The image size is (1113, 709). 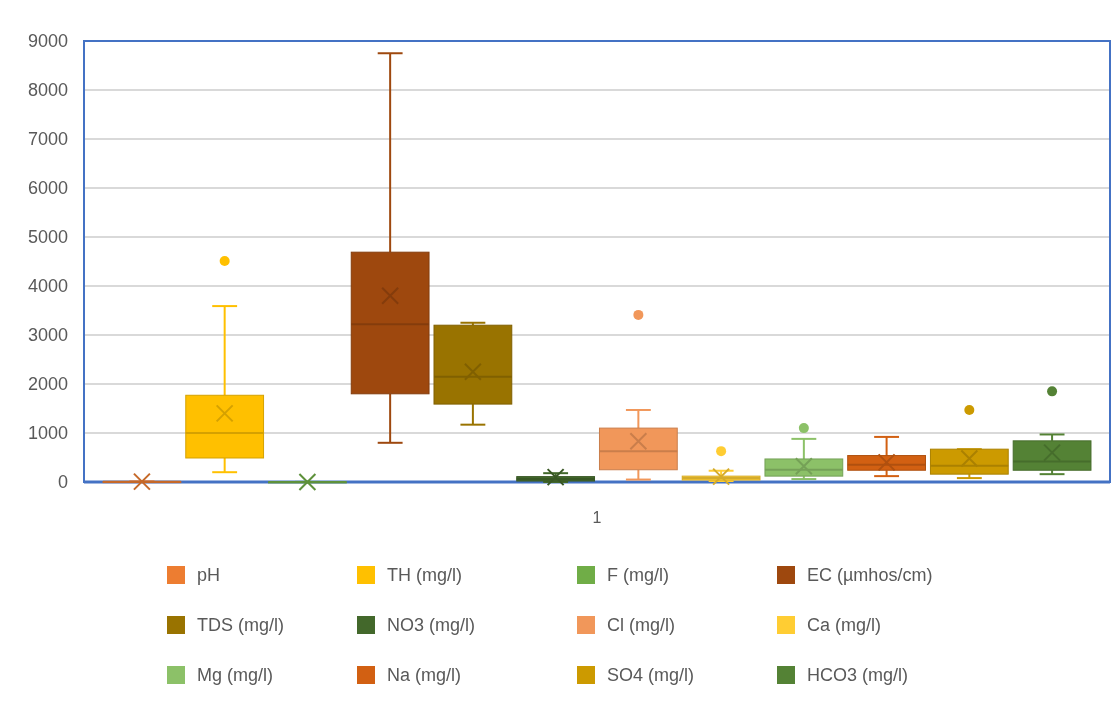 I want to click on legend-label: TH (mg/l), so click(x=424, y=575).